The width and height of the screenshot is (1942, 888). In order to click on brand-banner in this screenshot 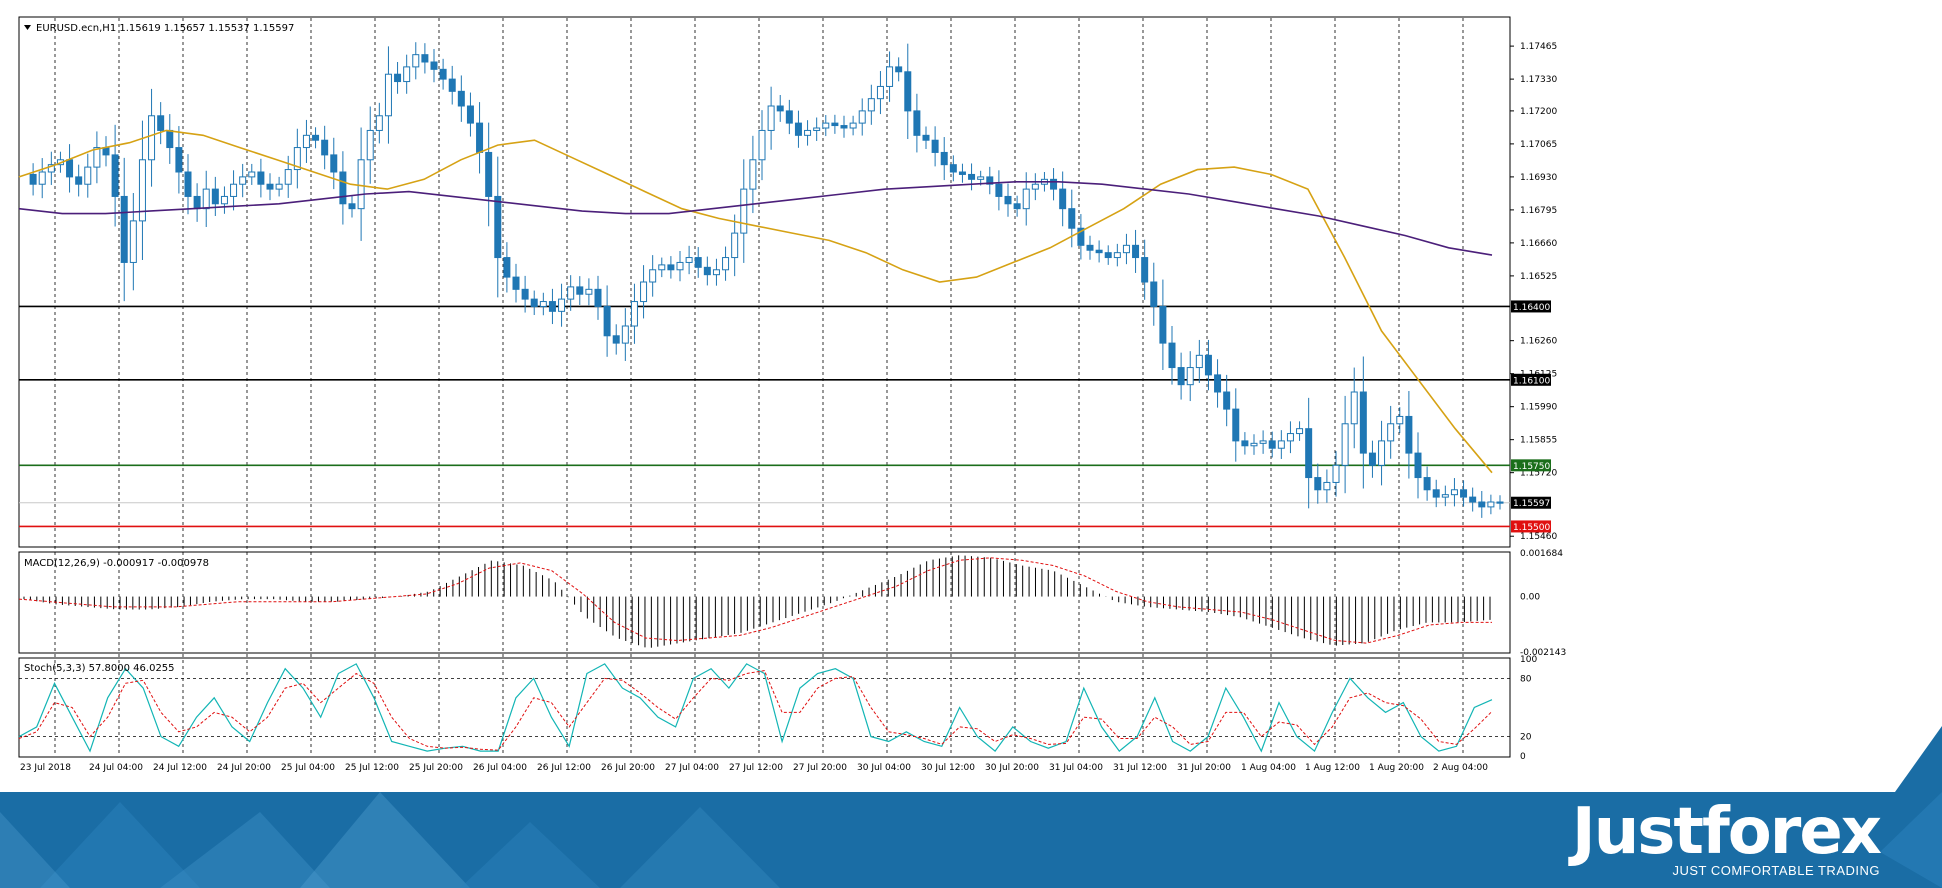, I will do `click(971, 840)`.